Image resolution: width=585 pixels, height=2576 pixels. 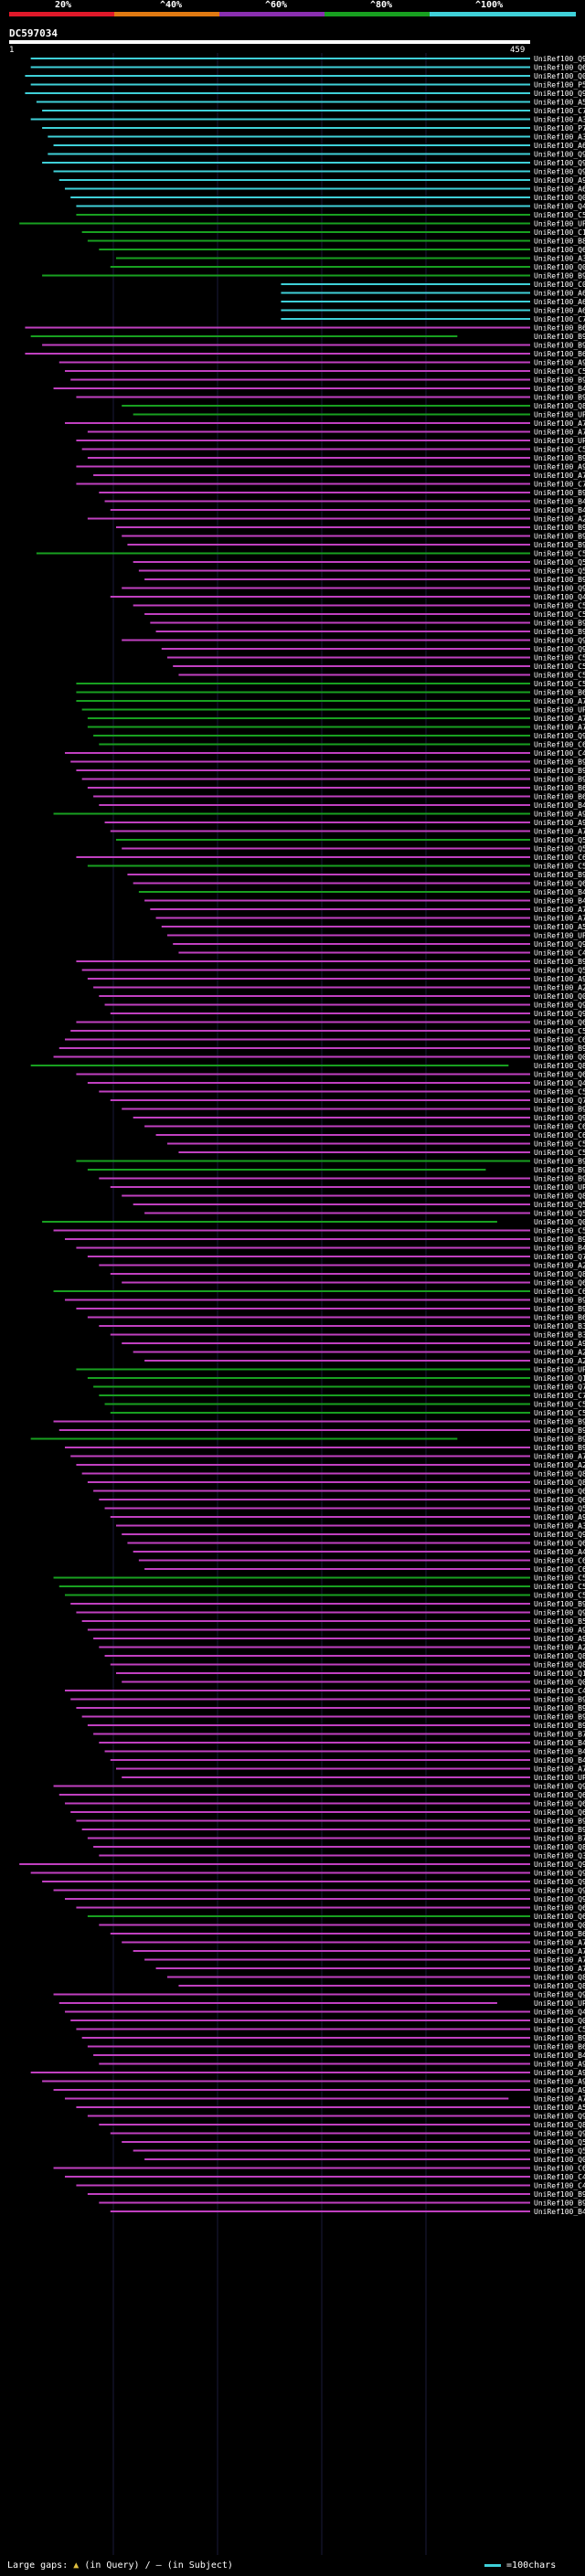 What do you see at coordinates (560, 502) in the screenshot?
I see `hit-label: UniRef100_B4G1C4` at bounding box center [560, 502].